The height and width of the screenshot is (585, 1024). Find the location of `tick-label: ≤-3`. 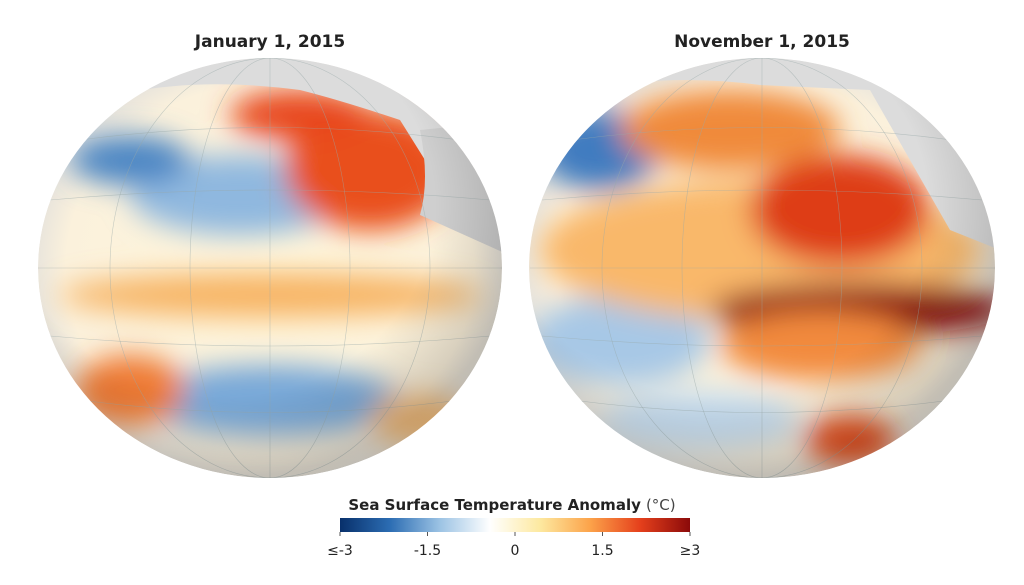

tick-label: ≤-3 is located at coordinates (340, 551).